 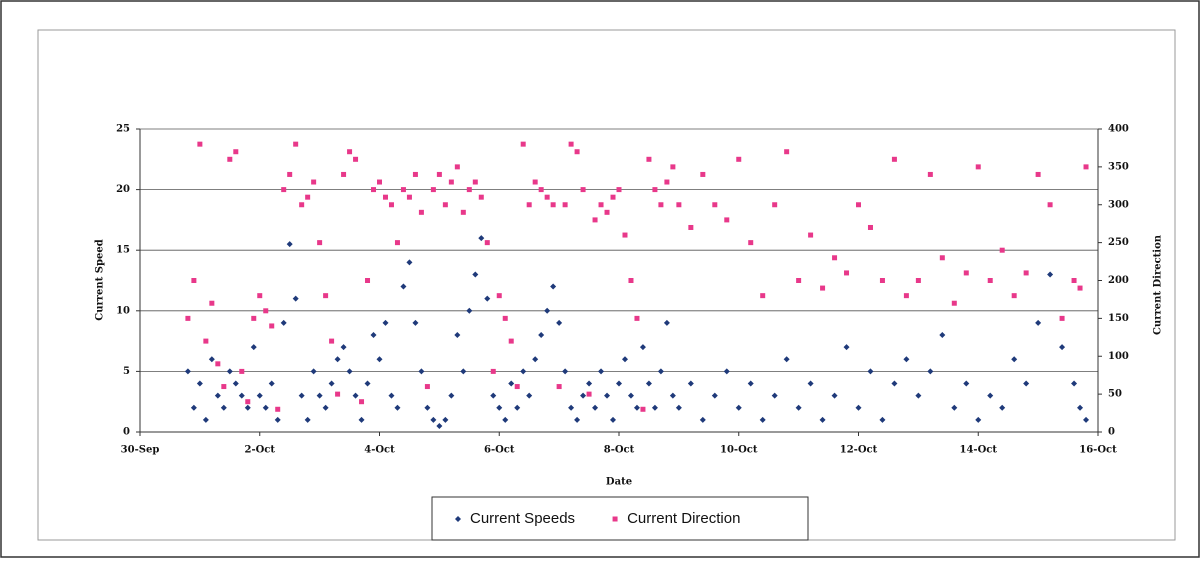 What do you see at coordinates (619, 482) in the screenshot?
I see `x-axis-label: Date` at bounding box center [619, 482].